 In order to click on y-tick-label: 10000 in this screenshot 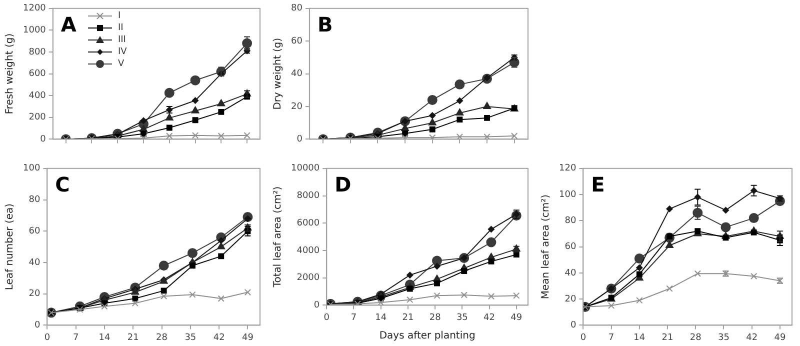, I will do `click(305, 169)`.